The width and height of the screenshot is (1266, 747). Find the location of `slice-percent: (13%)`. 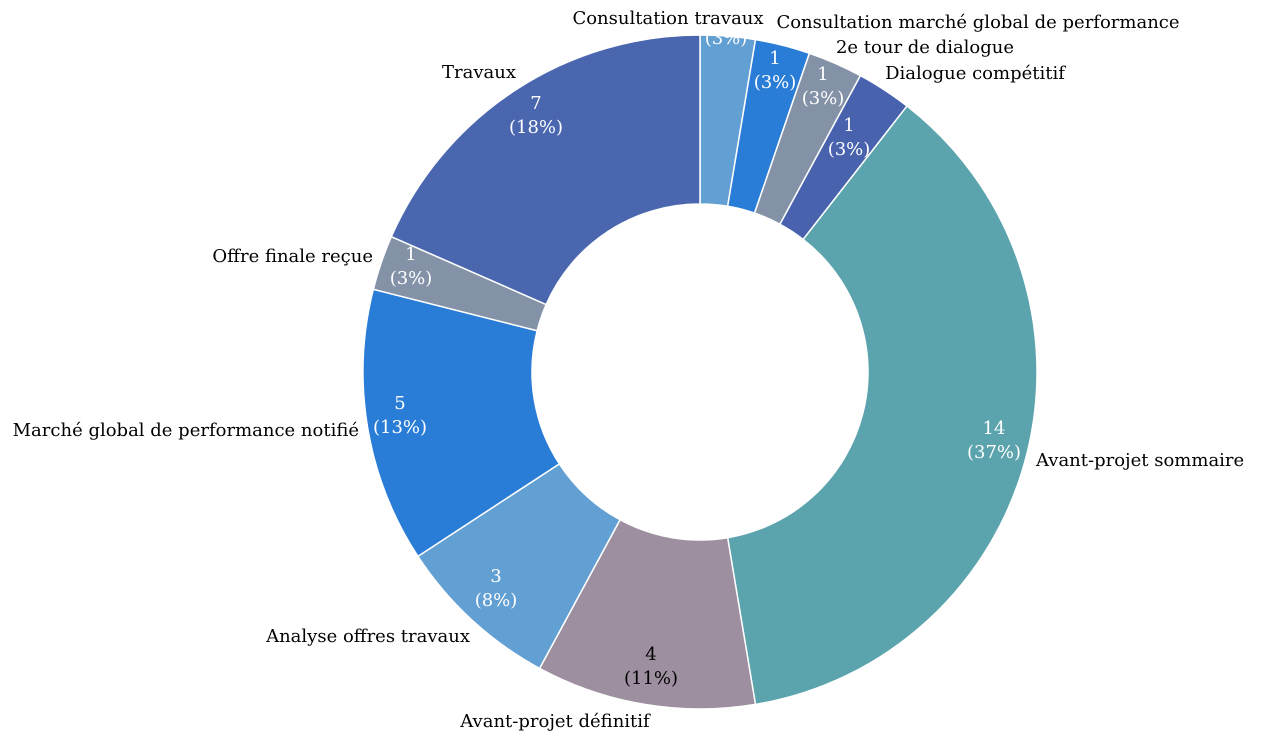

slice-percent: (13%) is located at coordinates (400, 427).